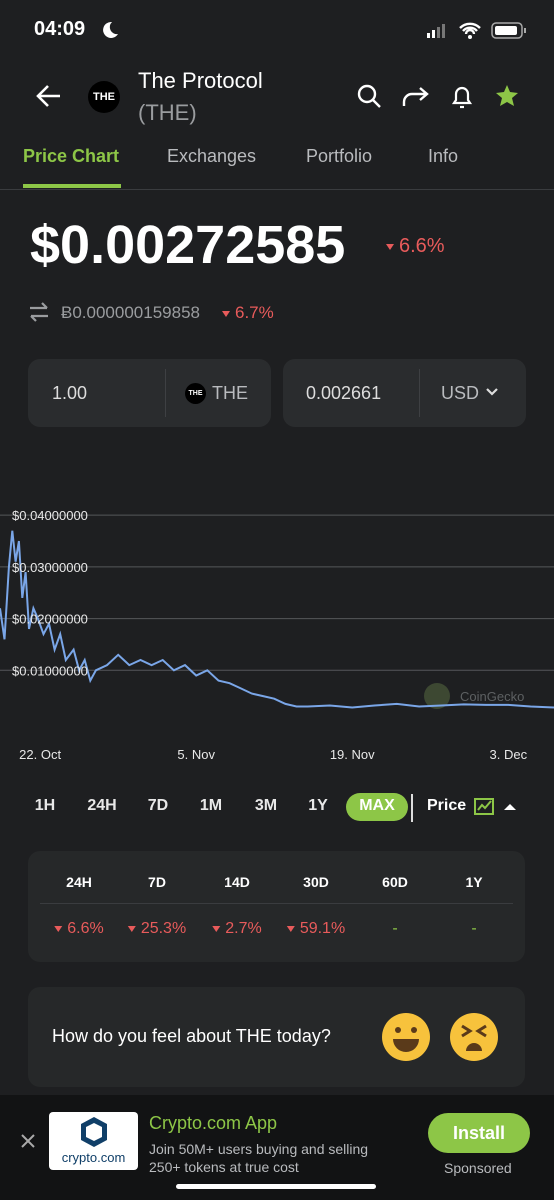 Image resolution: width=554 pixels, height=1200 pixels. What do you see at coordinates (49, 96) in the screenshot?
I see `back-button` at bounding box center [49, 96].